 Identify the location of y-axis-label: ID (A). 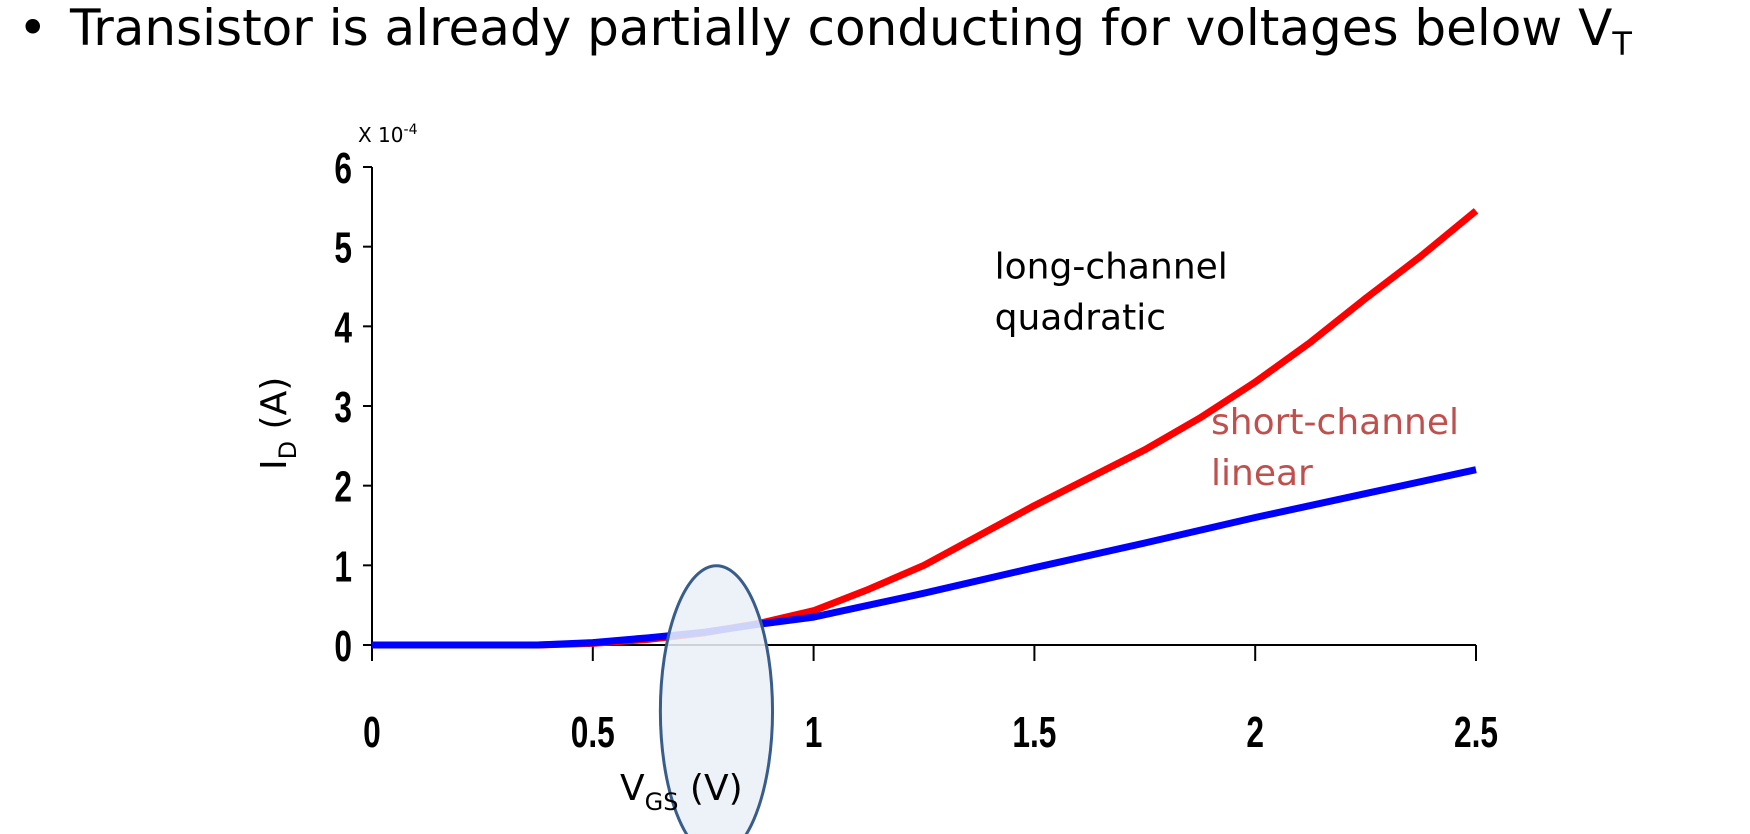
(278, 423).